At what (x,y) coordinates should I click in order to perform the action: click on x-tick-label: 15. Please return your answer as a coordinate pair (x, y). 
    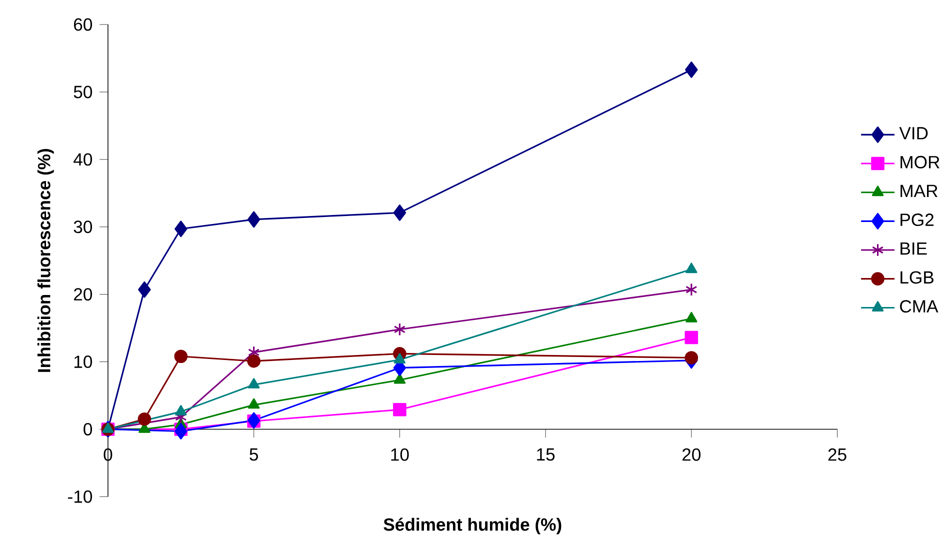
    Looking at the image, I should click on (546, 454).